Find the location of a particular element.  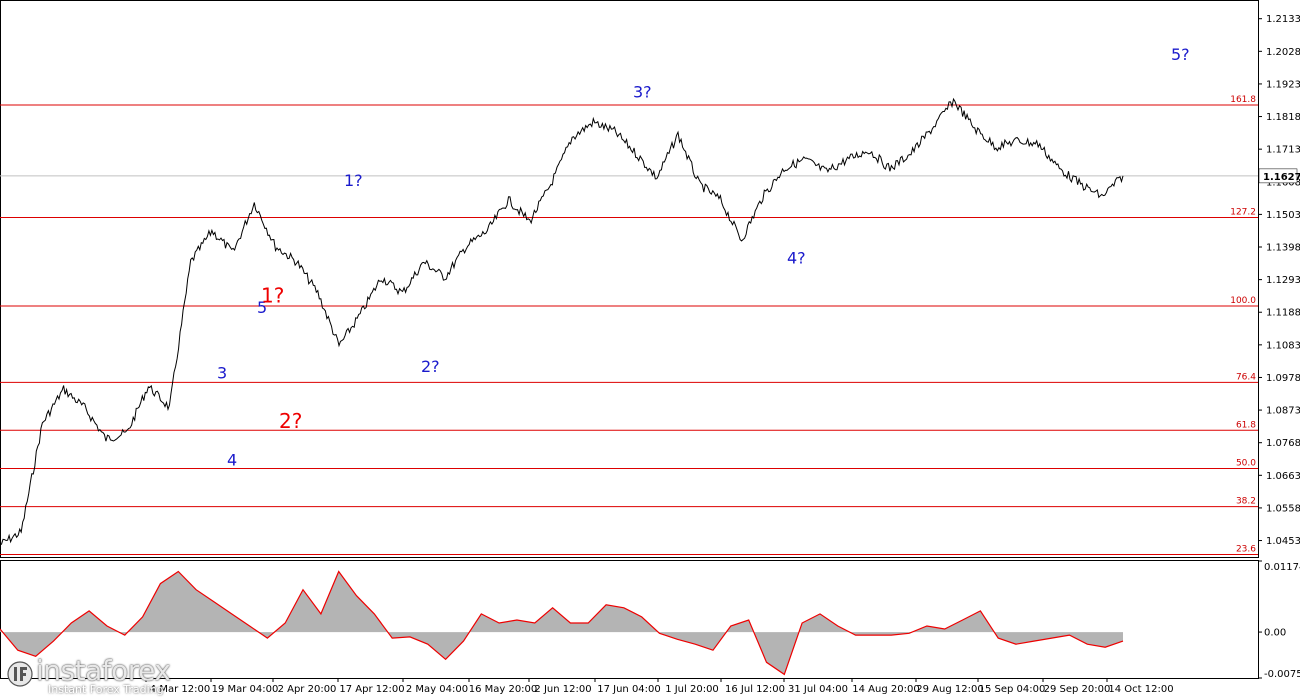

x-tick-label: 2 May 04:00 is located at coordinates (437, 689).